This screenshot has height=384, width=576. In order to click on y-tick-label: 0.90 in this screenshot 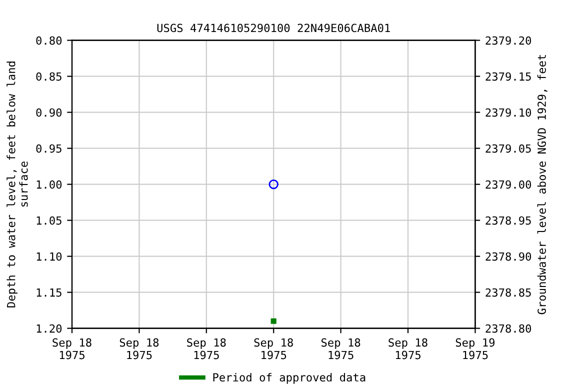, I will do `click(49, 112)`.